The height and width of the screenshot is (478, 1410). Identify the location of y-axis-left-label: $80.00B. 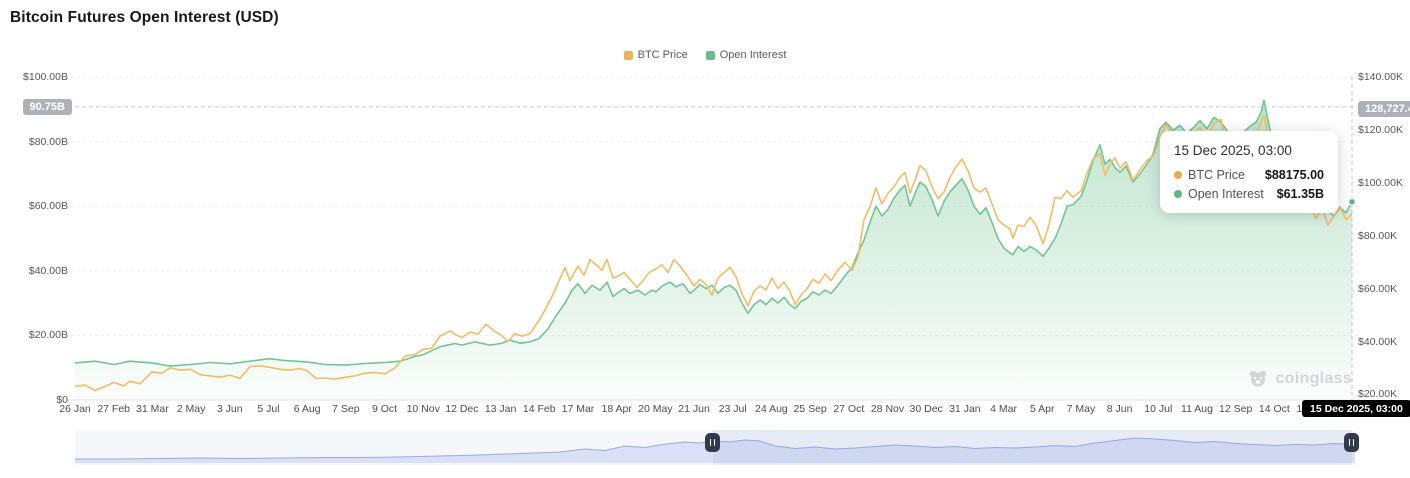
(48, 141).